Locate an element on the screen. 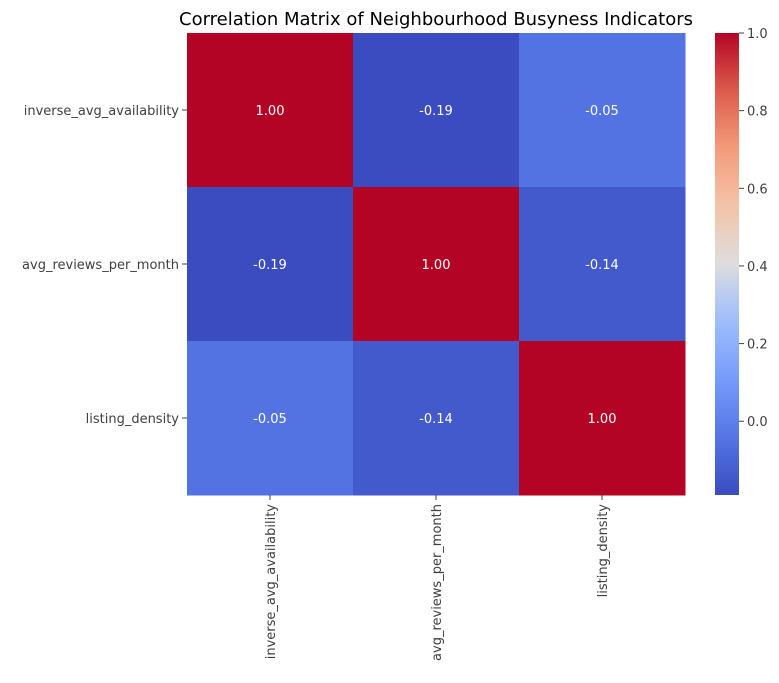 The width and height of the screenshot is (779, 683). colorbar-tick-label: 0.8 is located at coordinates (757, 112).